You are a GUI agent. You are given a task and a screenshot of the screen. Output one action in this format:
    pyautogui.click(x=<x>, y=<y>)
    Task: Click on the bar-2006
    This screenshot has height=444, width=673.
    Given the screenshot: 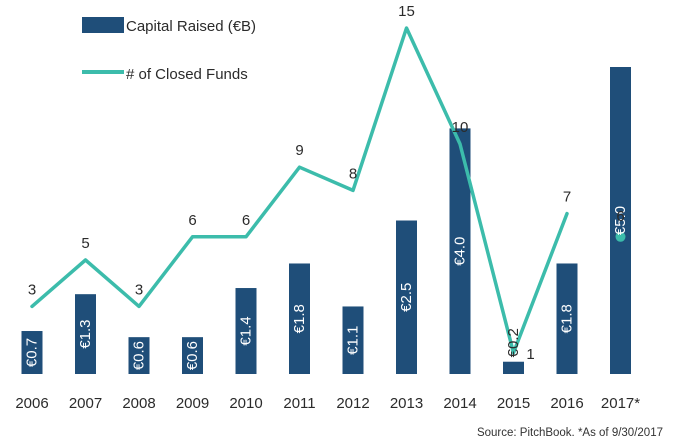 What is the action you would take?
    pyautogui.click(x=32, y=352)
    